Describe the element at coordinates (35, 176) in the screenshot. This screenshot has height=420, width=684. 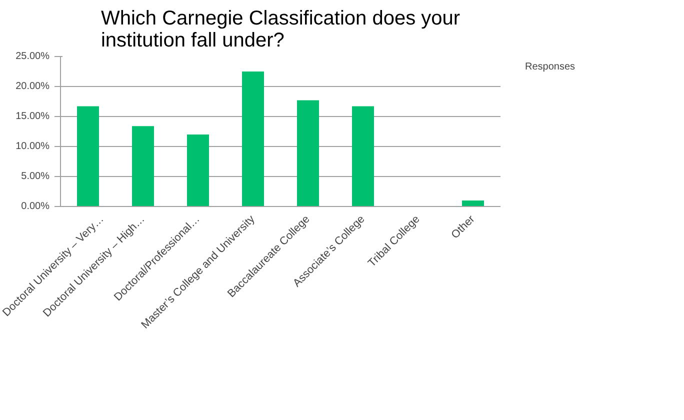
I see `y-tick-label: 5.00%` at that location.